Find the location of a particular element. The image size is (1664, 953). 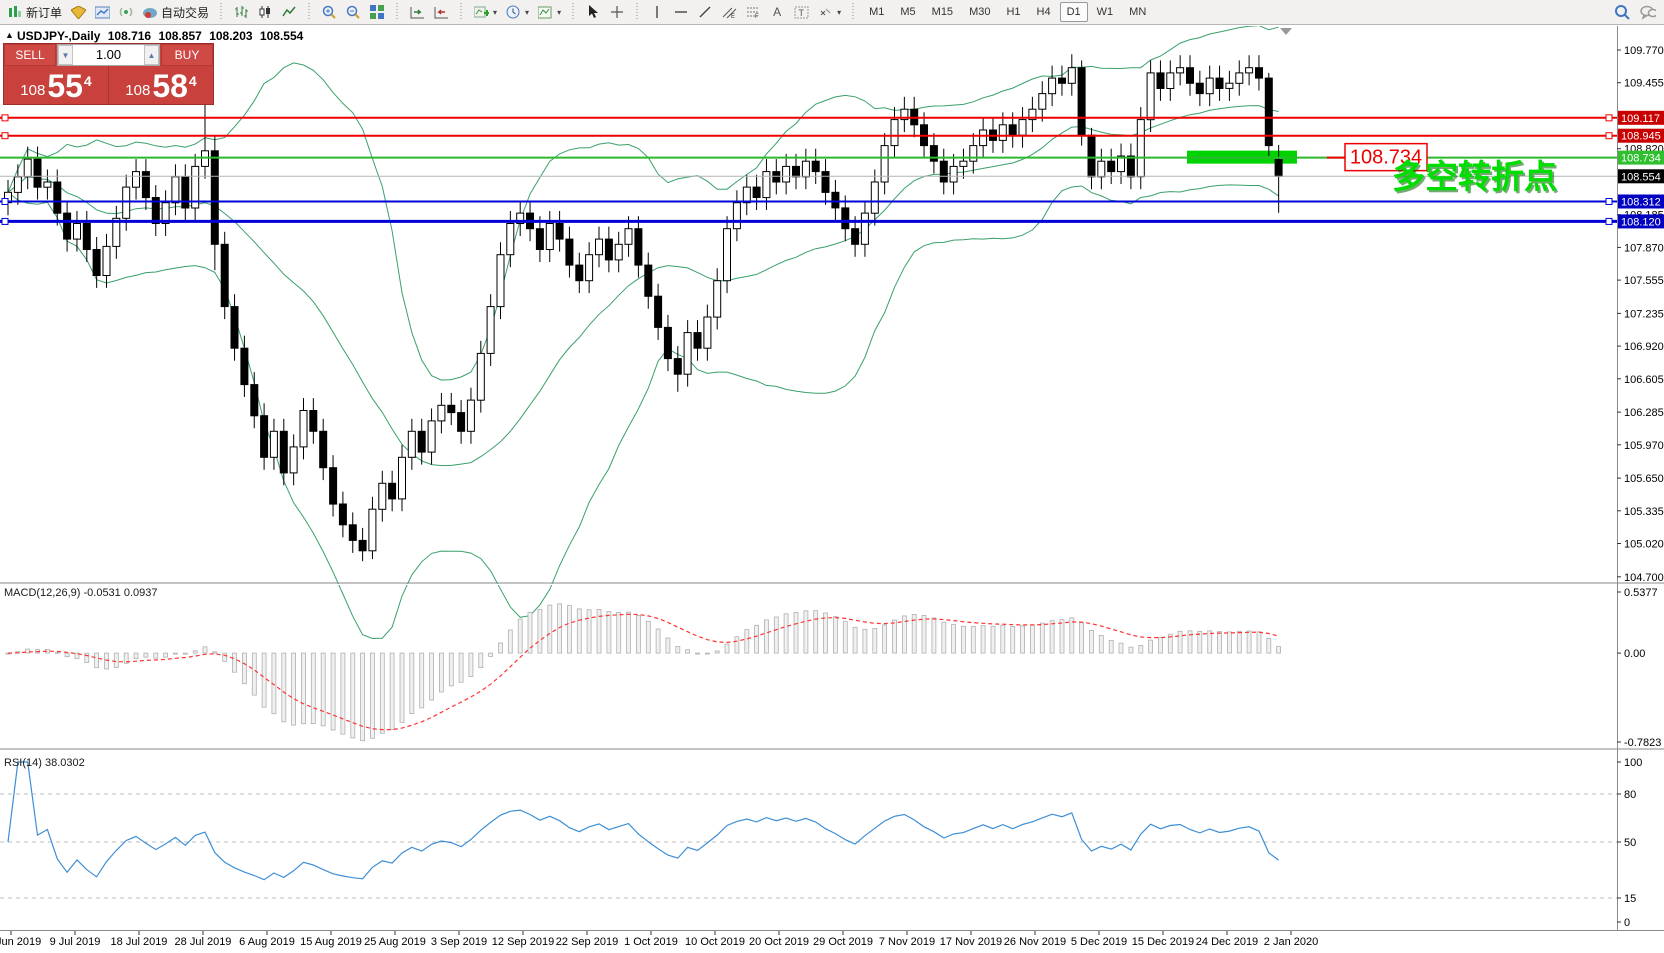

periods-icon is located at coordinates (513, 12).